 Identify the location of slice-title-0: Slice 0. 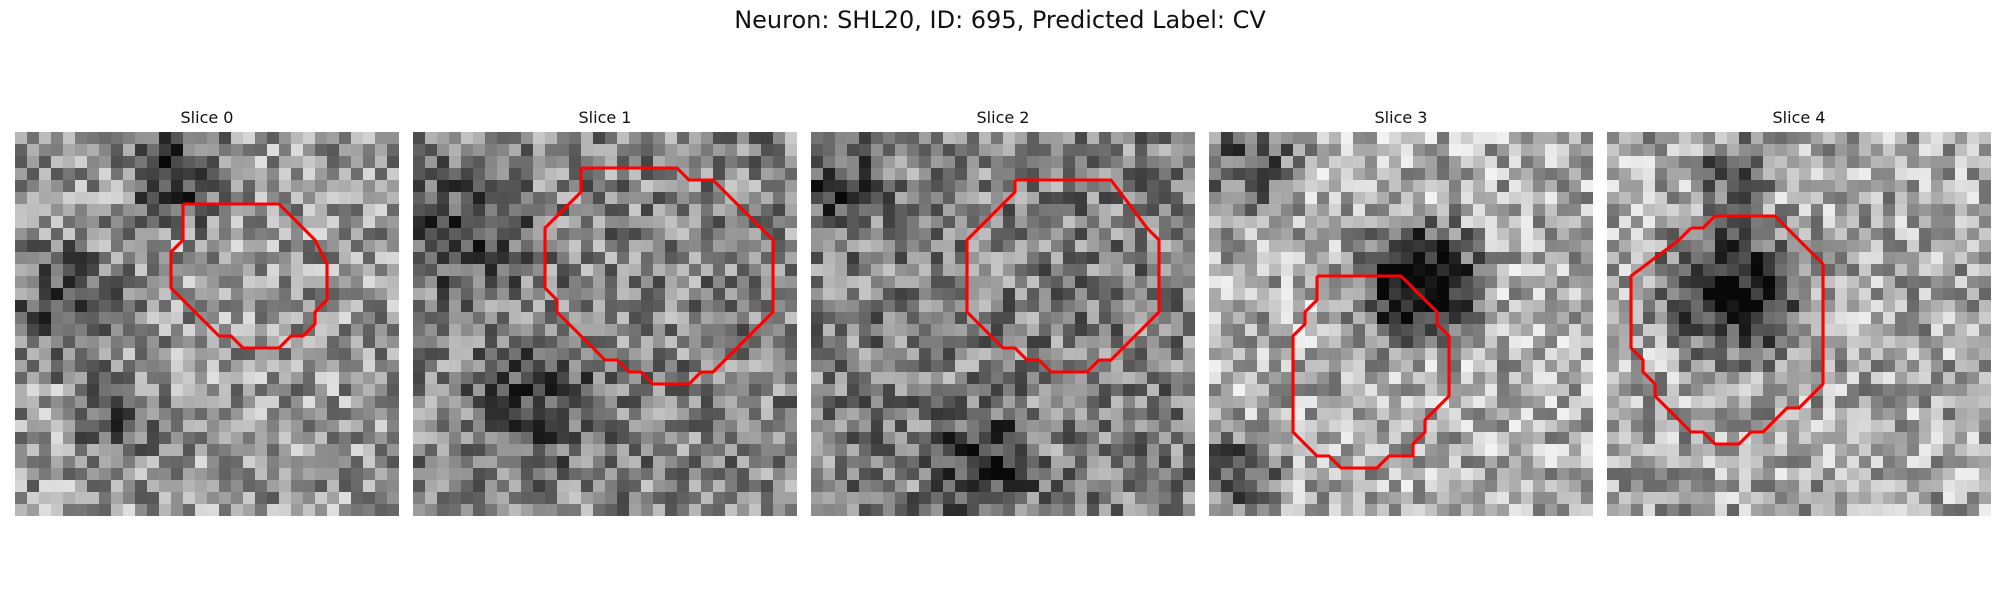
(207, 117).